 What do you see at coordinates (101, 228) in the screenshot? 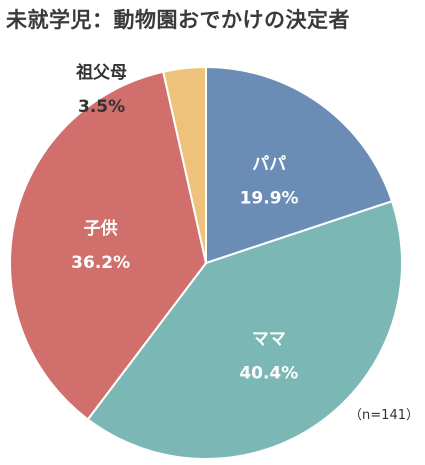
I see `slice-label-2: 子供` at bounding box center [101, 228].